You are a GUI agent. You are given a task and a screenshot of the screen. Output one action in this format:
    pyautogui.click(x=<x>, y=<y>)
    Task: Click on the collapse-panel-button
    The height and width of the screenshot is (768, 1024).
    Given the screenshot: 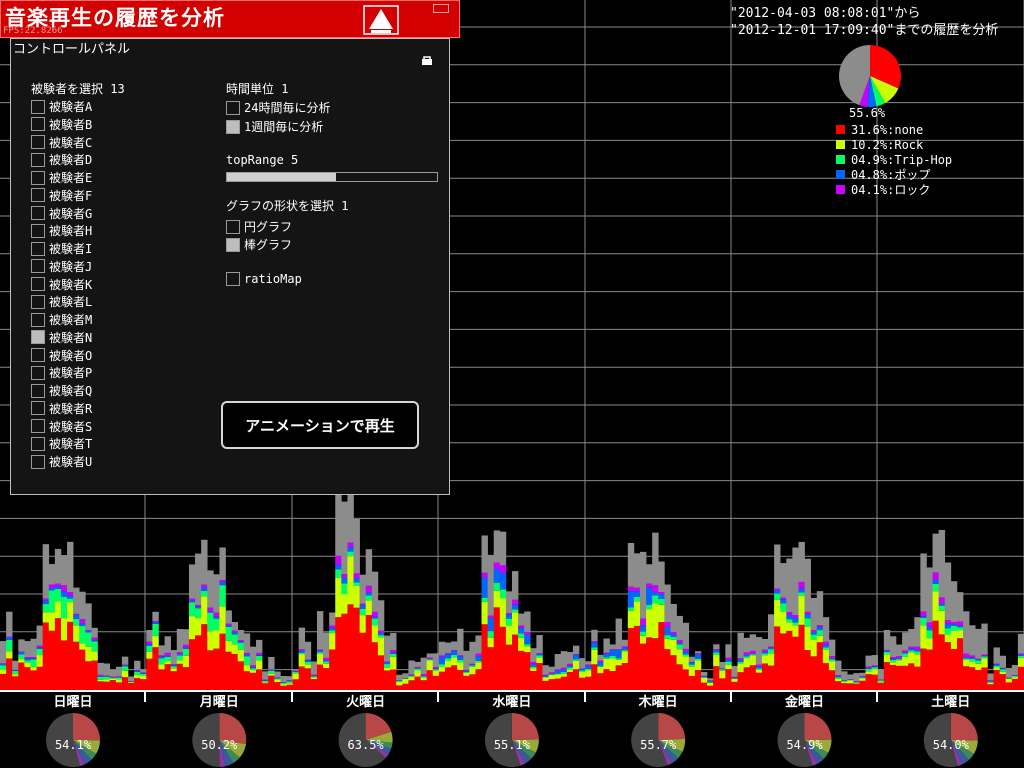 What is the action you would take?
    pyautogui.click(x=381, y=20)
    